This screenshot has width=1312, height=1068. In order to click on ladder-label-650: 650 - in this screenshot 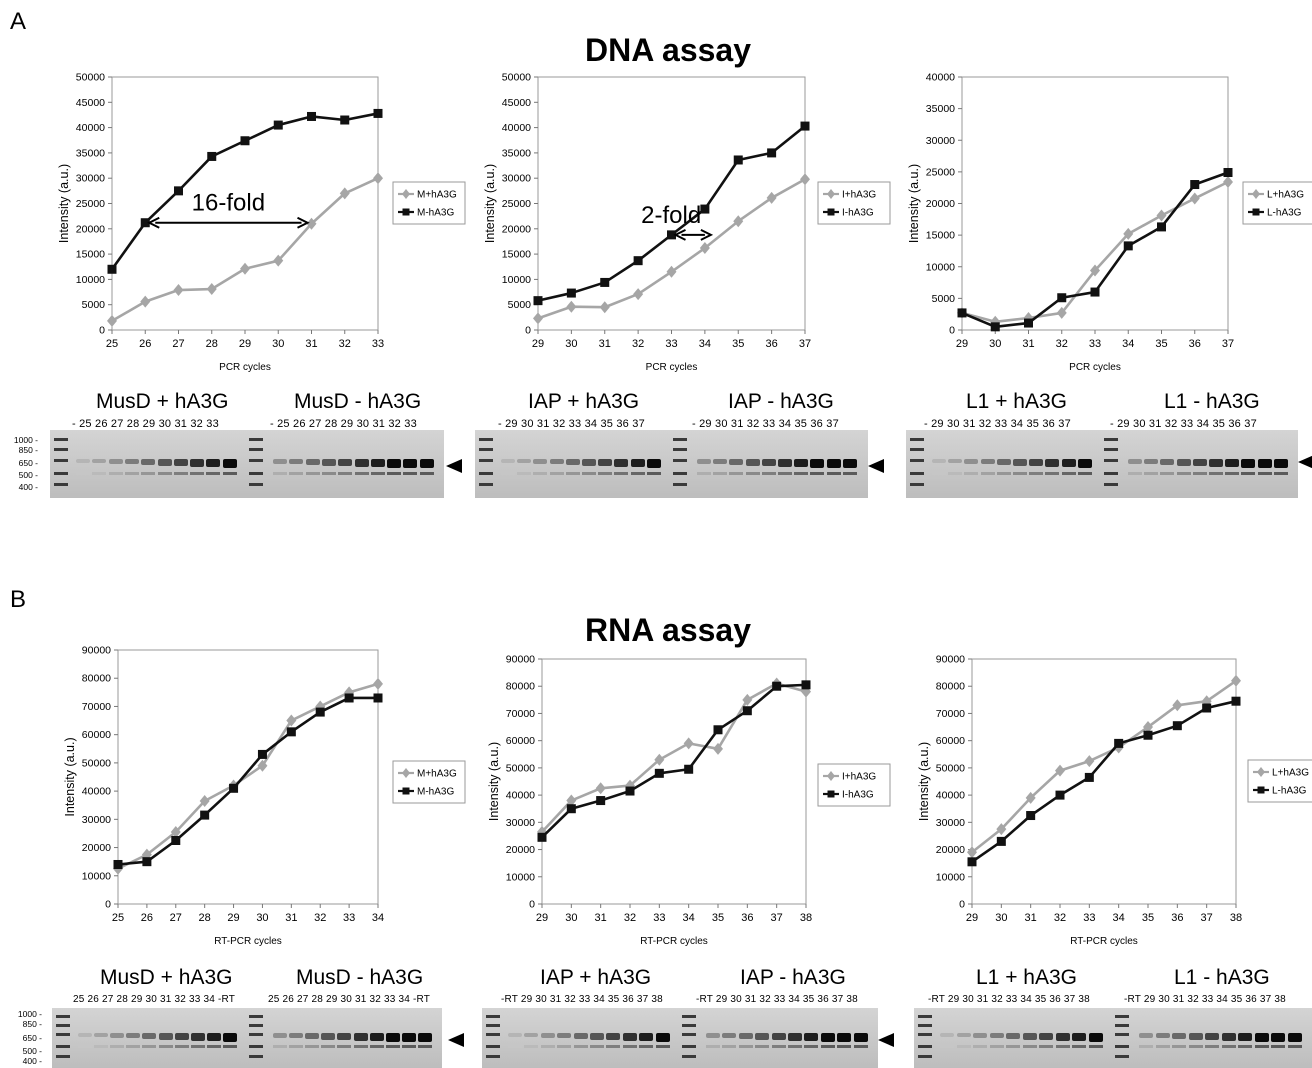, I will do `click(32, 1038)`.